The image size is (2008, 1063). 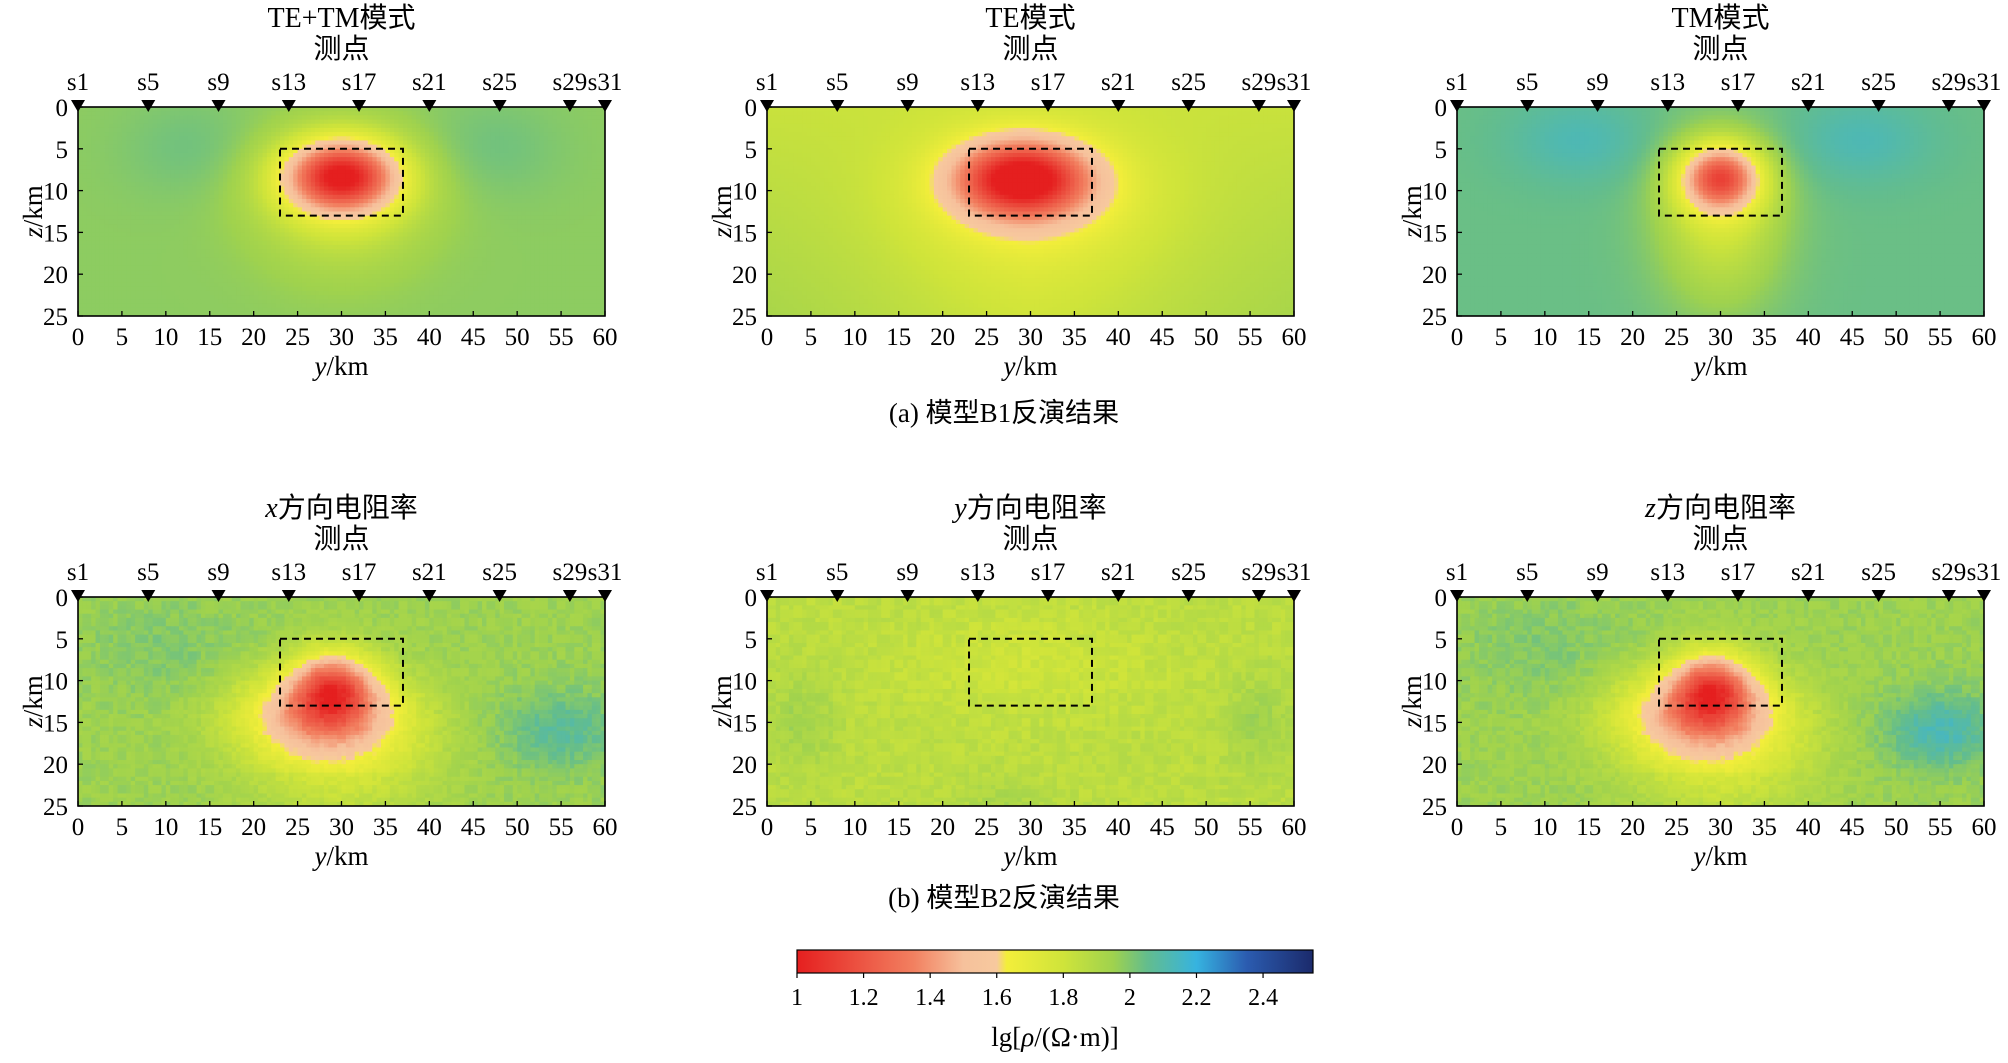 I want to click on caption-row-b: (b) 模型B2反演结果, so click(x=1004, y=898).